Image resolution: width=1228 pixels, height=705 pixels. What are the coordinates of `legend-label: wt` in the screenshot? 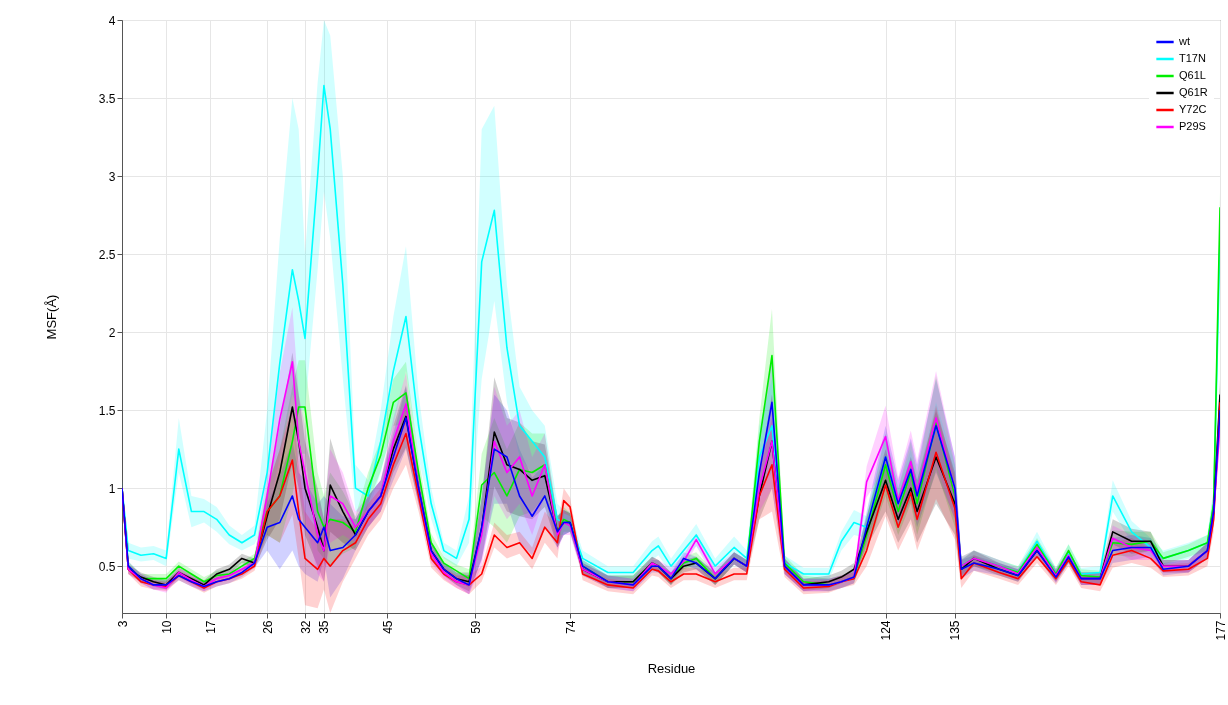 It's located at (1184, 41).